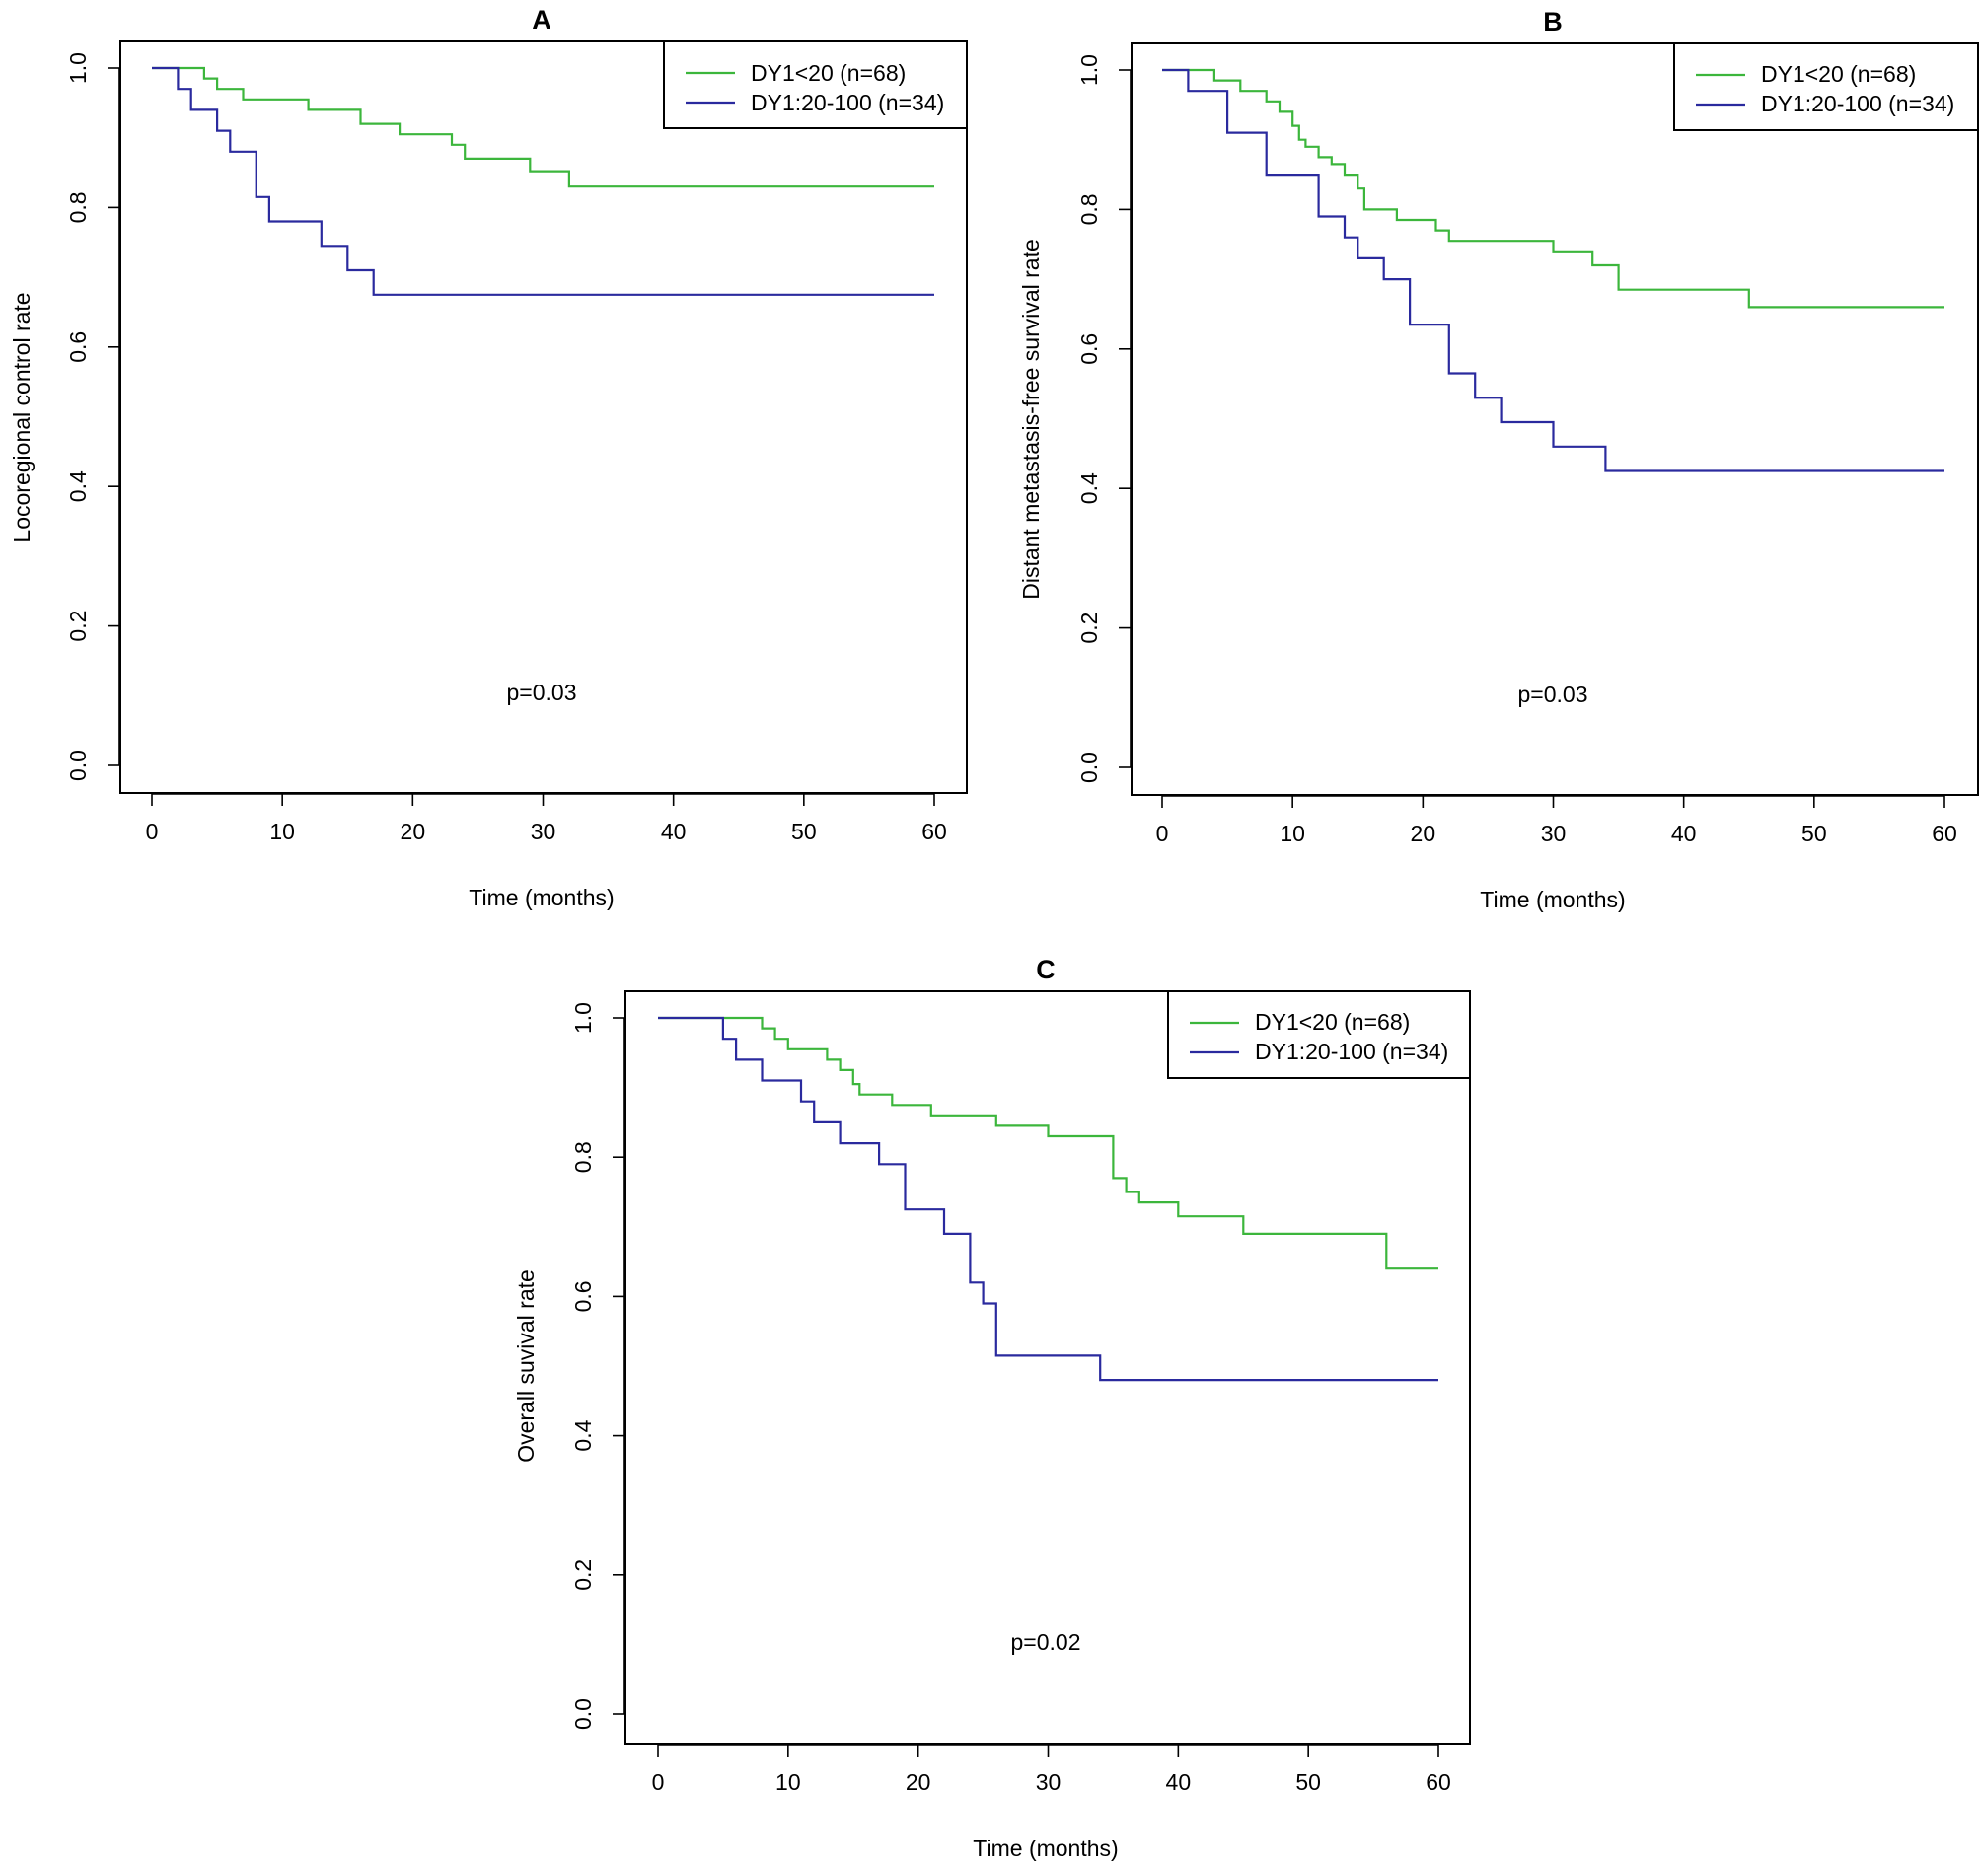  I want to click on panel-title: C, so click(1046, 969).